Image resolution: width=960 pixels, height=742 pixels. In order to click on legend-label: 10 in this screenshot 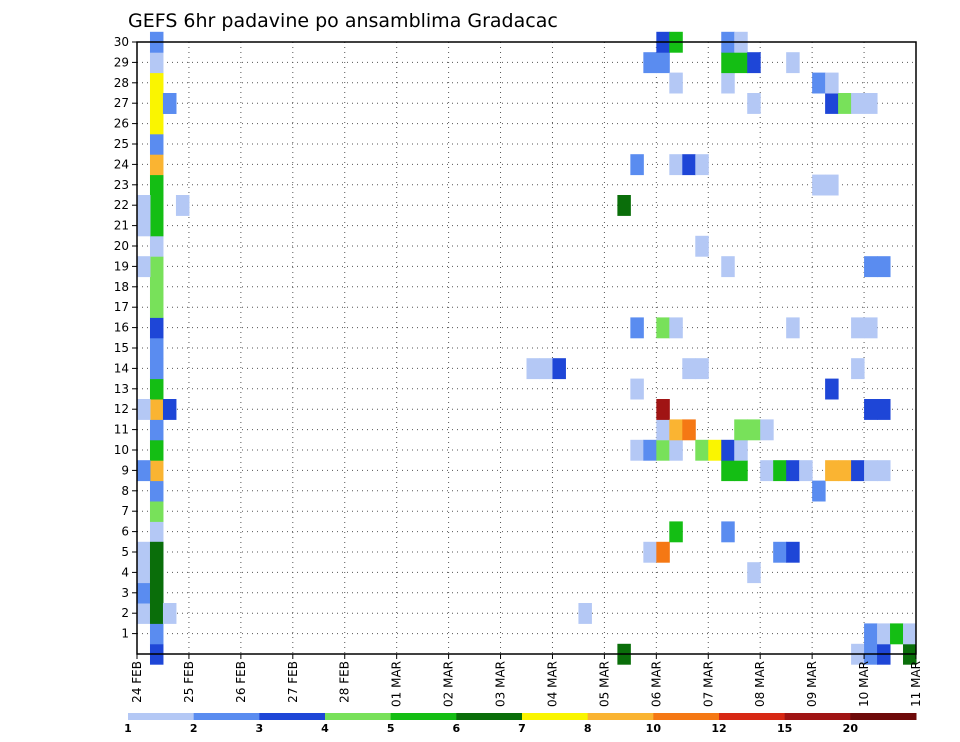, I will do `click(654, 728)`.